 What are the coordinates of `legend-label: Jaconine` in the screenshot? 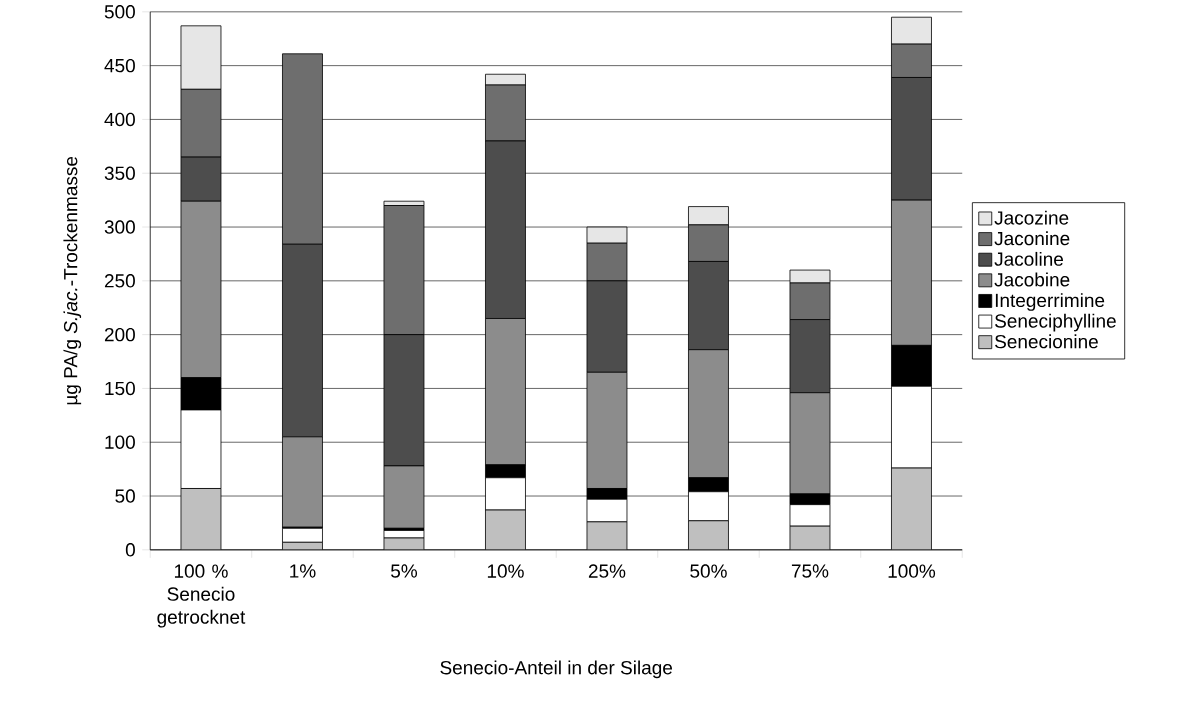 It's located at (1032, 238).